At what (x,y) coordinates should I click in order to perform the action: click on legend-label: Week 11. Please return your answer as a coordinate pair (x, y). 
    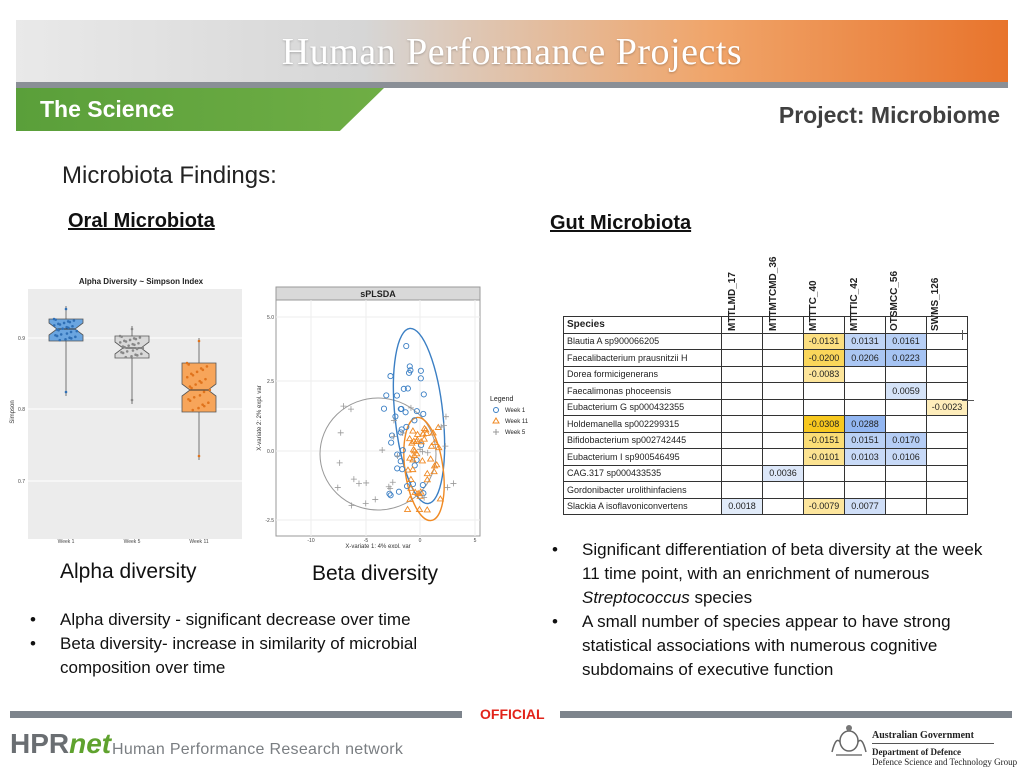
    Looking at the image, I should click on (517, 422).